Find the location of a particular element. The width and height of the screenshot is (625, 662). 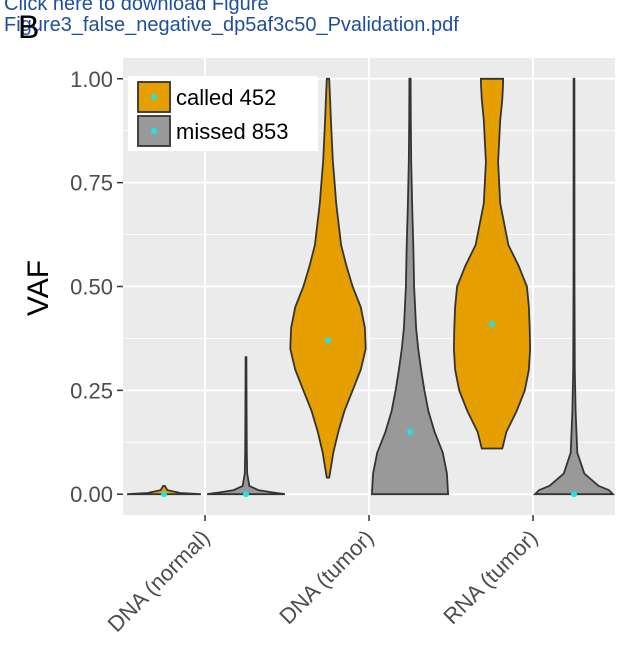

legend-label: called 452 is located at coordinates (226, 97).